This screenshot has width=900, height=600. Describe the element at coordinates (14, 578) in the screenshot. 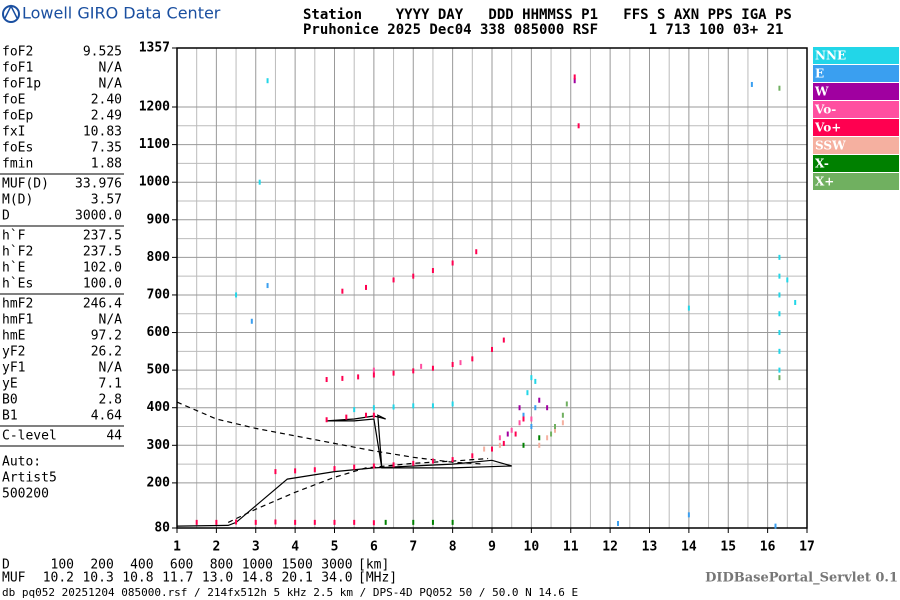

I see `muf-label: MUF` at that location.